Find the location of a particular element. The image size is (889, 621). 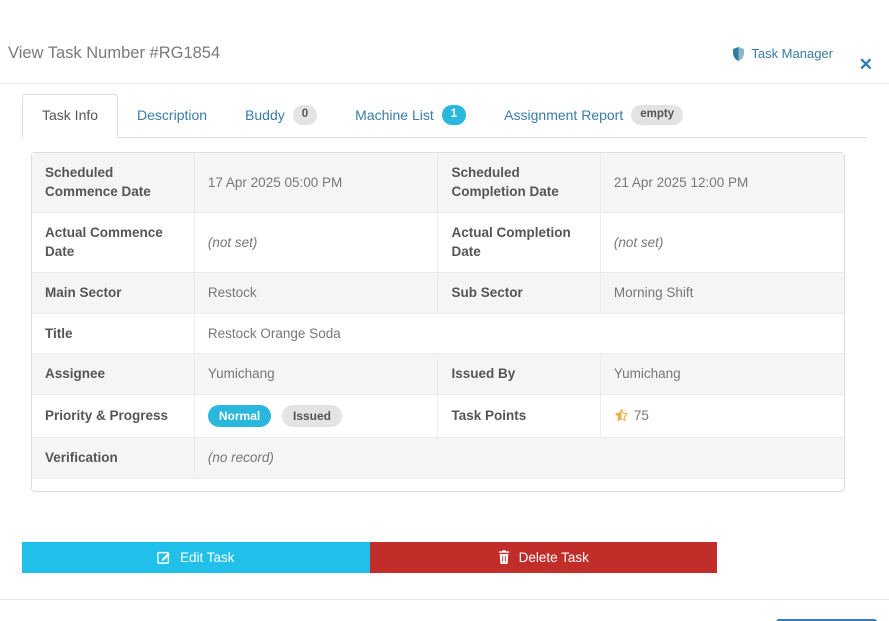

field-label: Title is located at coordinates (113, 333).